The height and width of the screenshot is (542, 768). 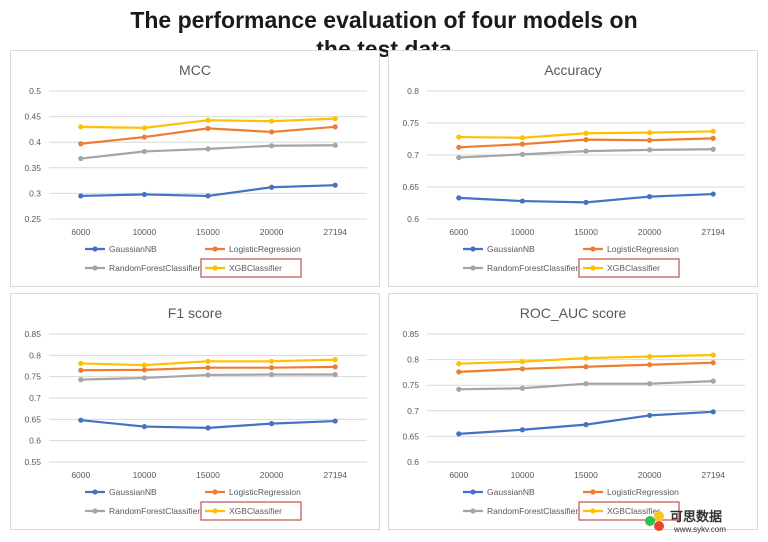 What do you see at coordinates (593, 268) in the screenshot?
I see `legend-marker-xgbclassifier` at bounding box center [593, 268].